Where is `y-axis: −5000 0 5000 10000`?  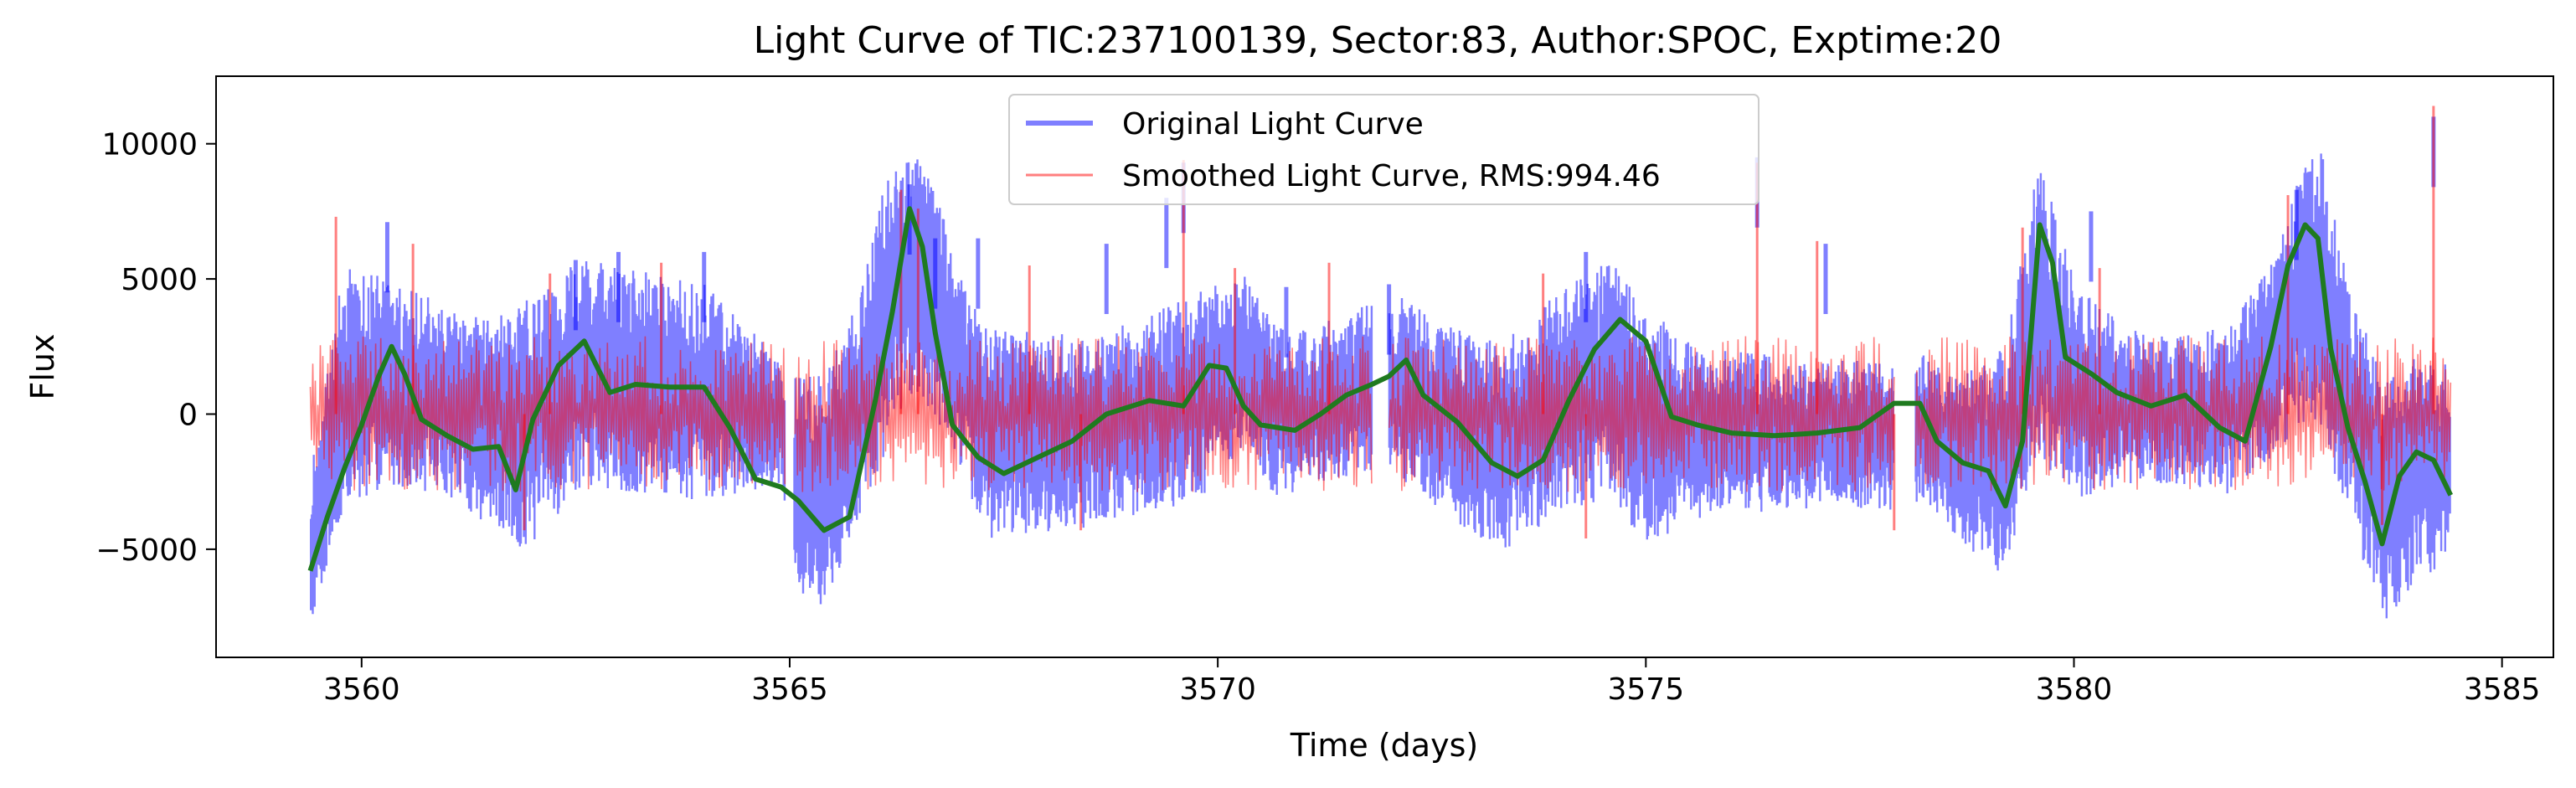 y-axis: −5000 0 5000 10000 is located at coordinates (155, 348).